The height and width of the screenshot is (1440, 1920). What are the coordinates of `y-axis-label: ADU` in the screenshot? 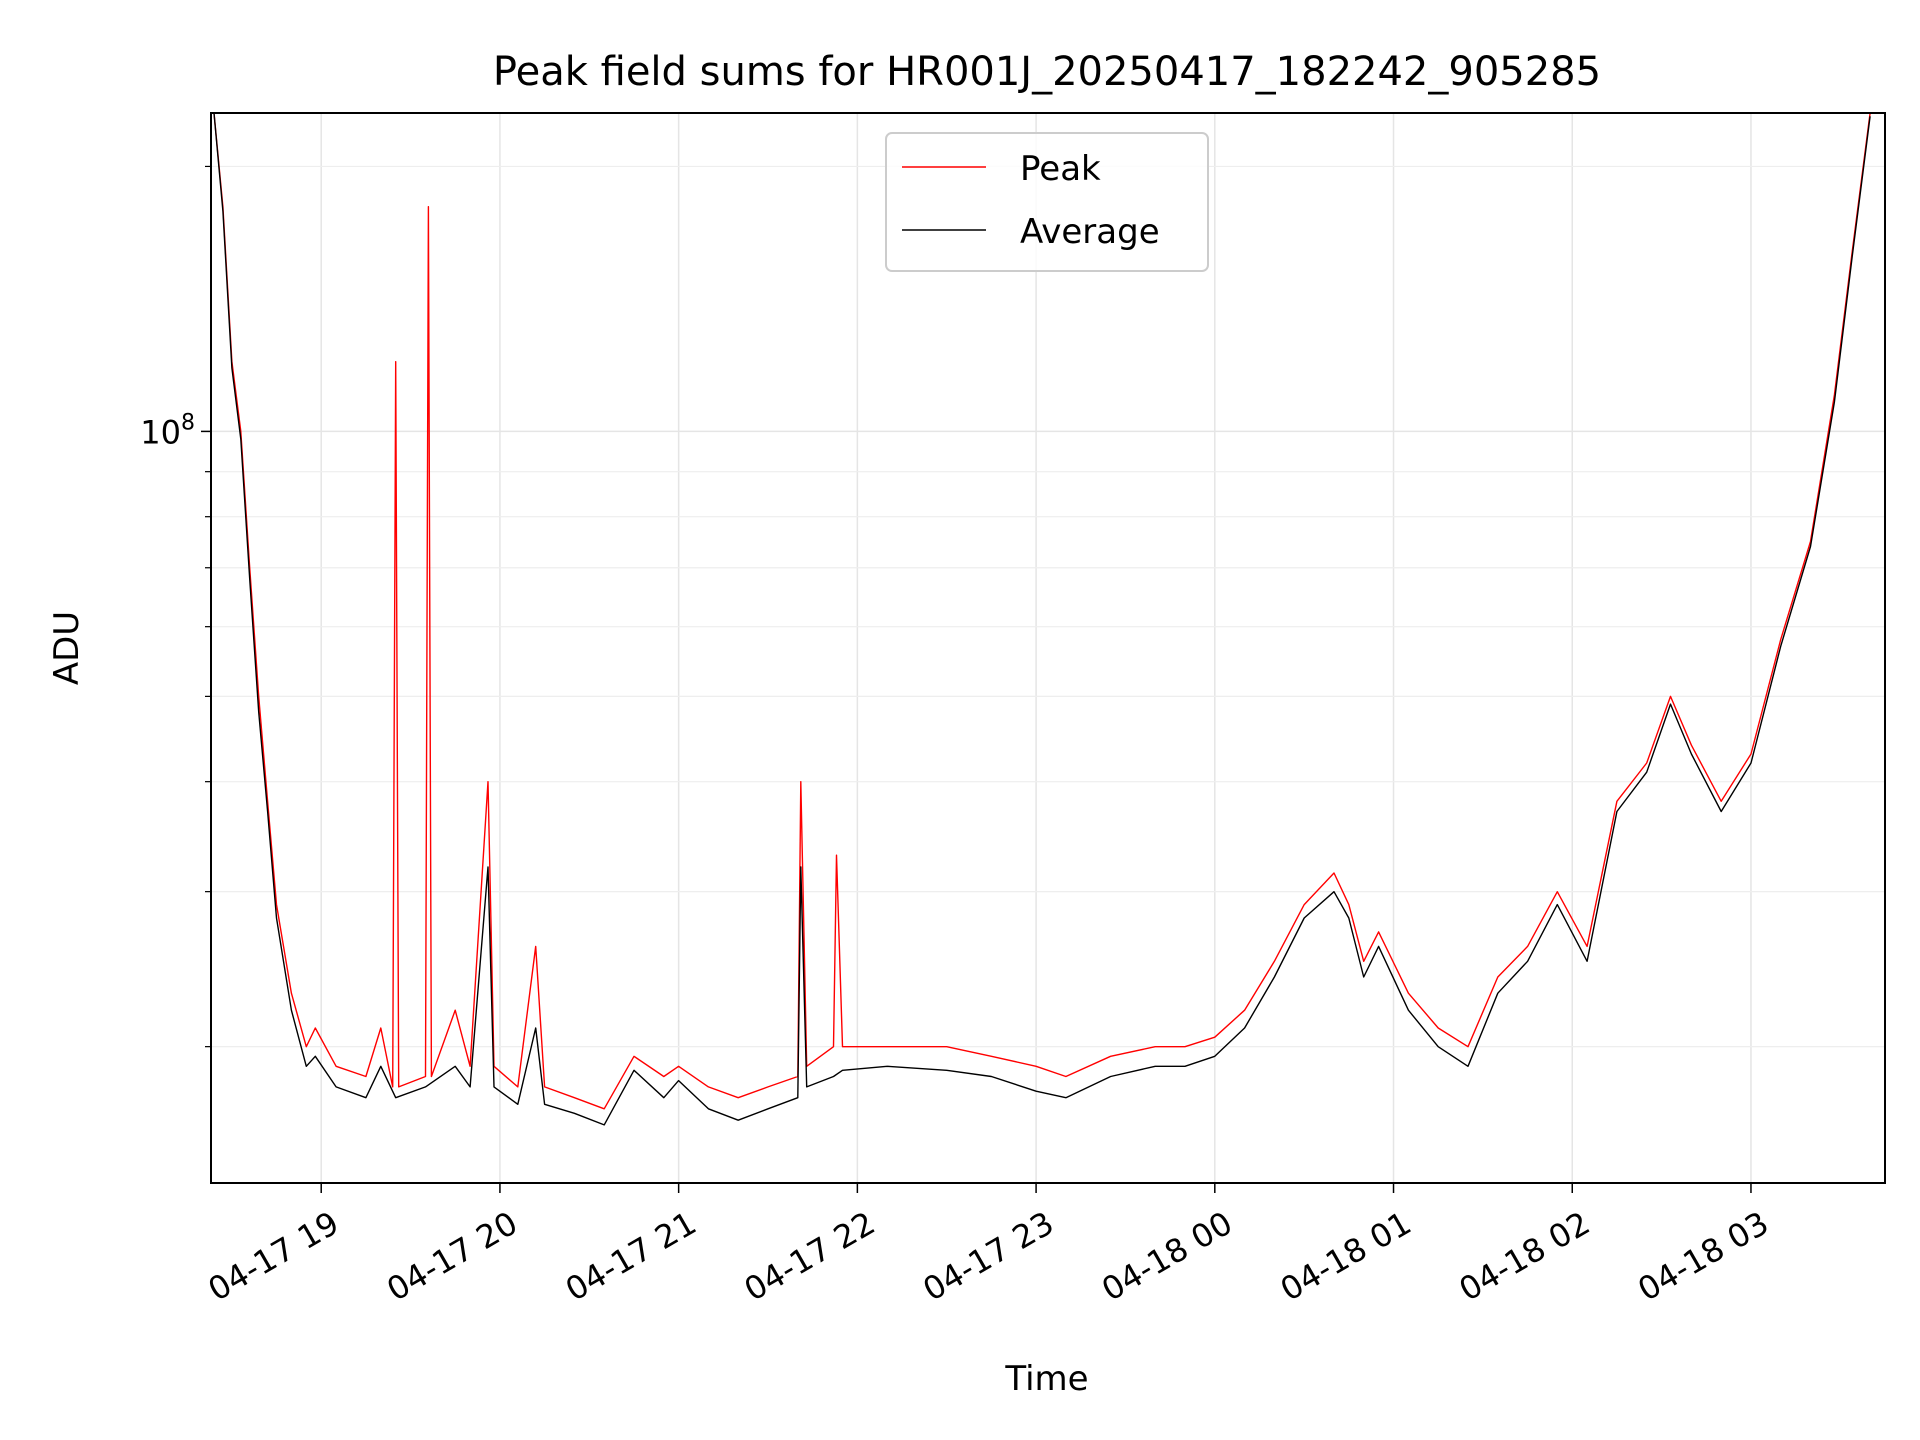 It's located at (67, 648).